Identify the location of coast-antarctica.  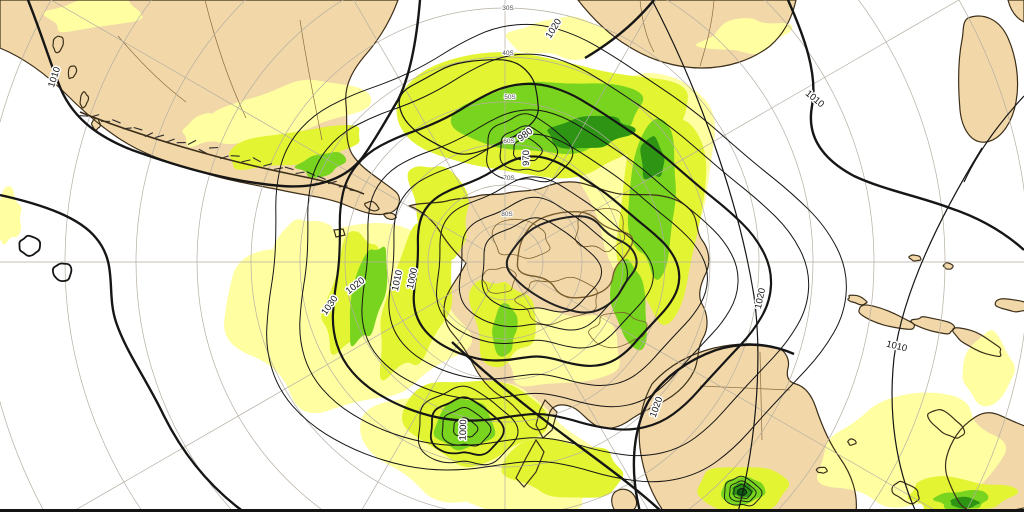
(558, 306).